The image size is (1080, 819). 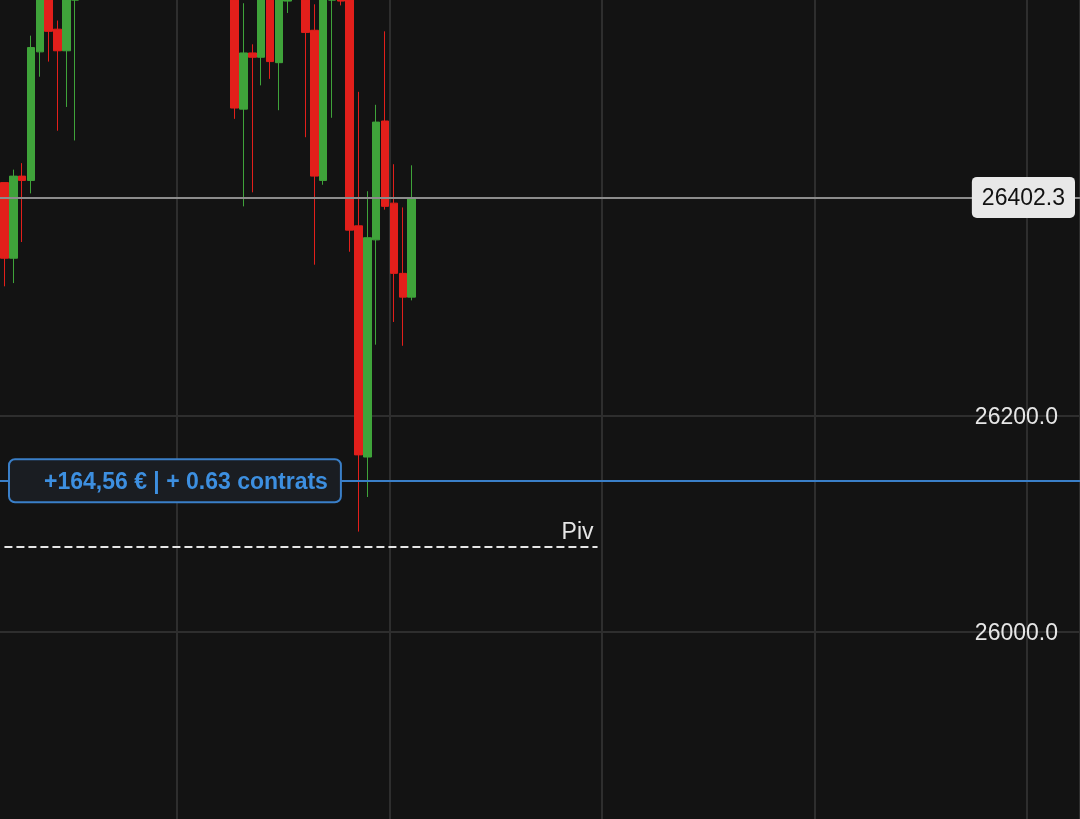 What do you see at coordinates (1016, 632) in the screenshot?
I see `y-tick-label: 26000.0` at bounding box center [1016, 632].